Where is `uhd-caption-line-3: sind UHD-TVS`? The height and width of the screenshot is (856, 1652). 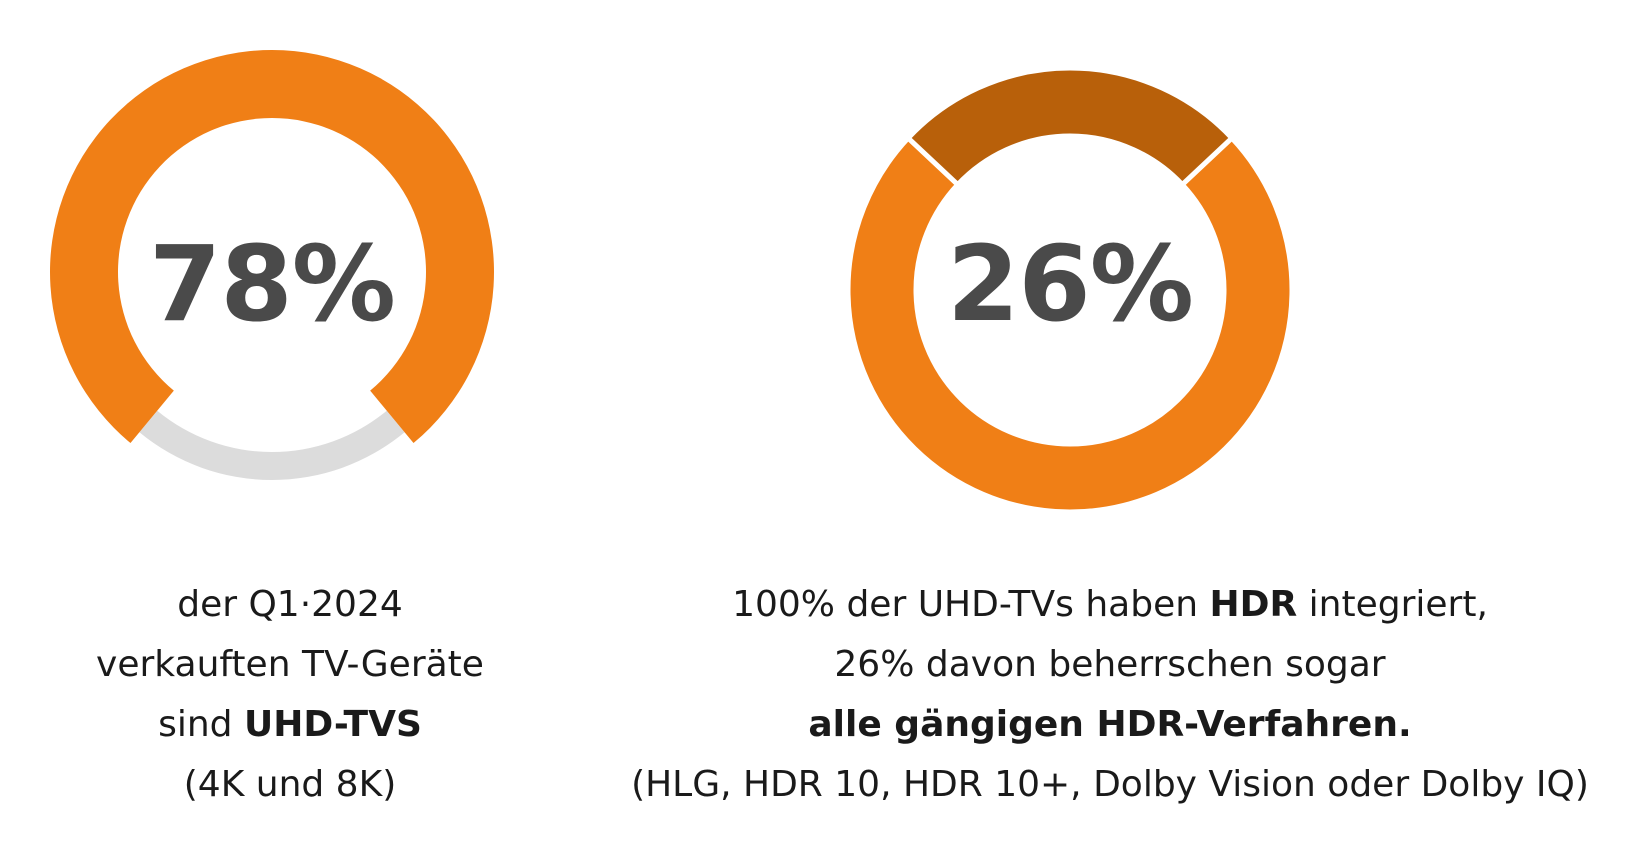 uhd-caption-line-3: sind UHD-TVS is located at coordinates (290, 725).